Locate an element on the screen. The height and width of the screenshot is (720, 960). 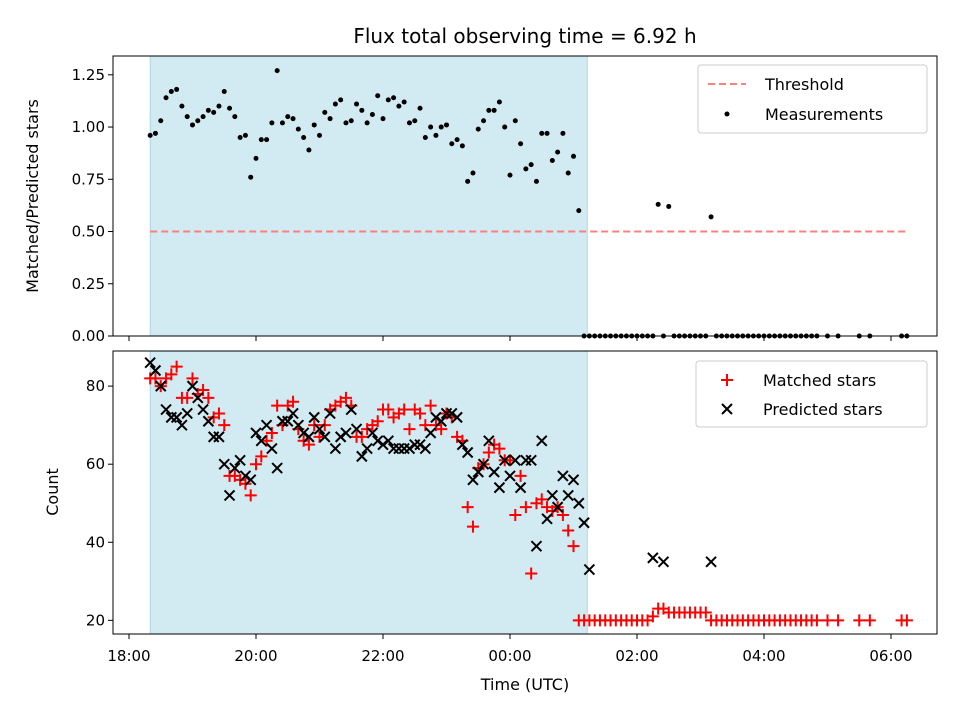
legend-predicted-label: Predicted stars is located at coordinates (823, 409).